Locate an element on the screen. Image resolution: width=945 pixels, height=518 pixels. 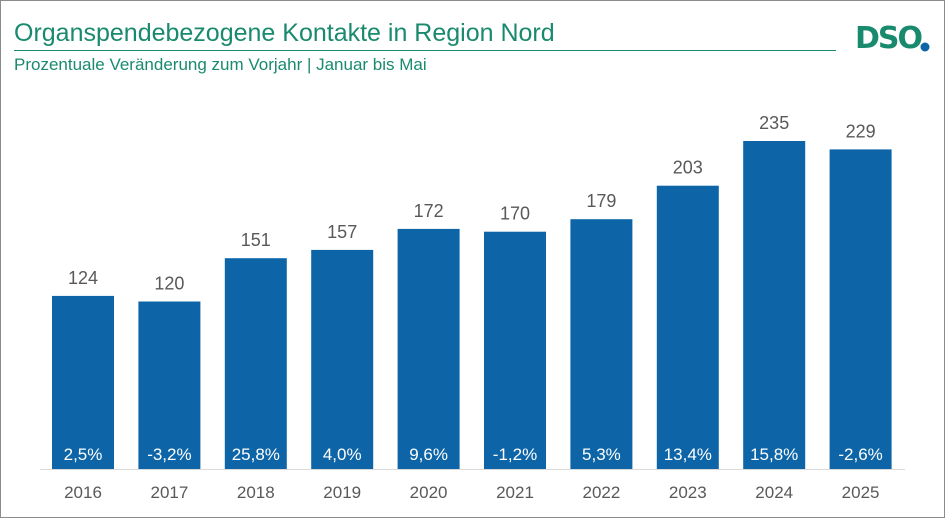
value-label-2020: 172 is located at coordinates (429, 211).